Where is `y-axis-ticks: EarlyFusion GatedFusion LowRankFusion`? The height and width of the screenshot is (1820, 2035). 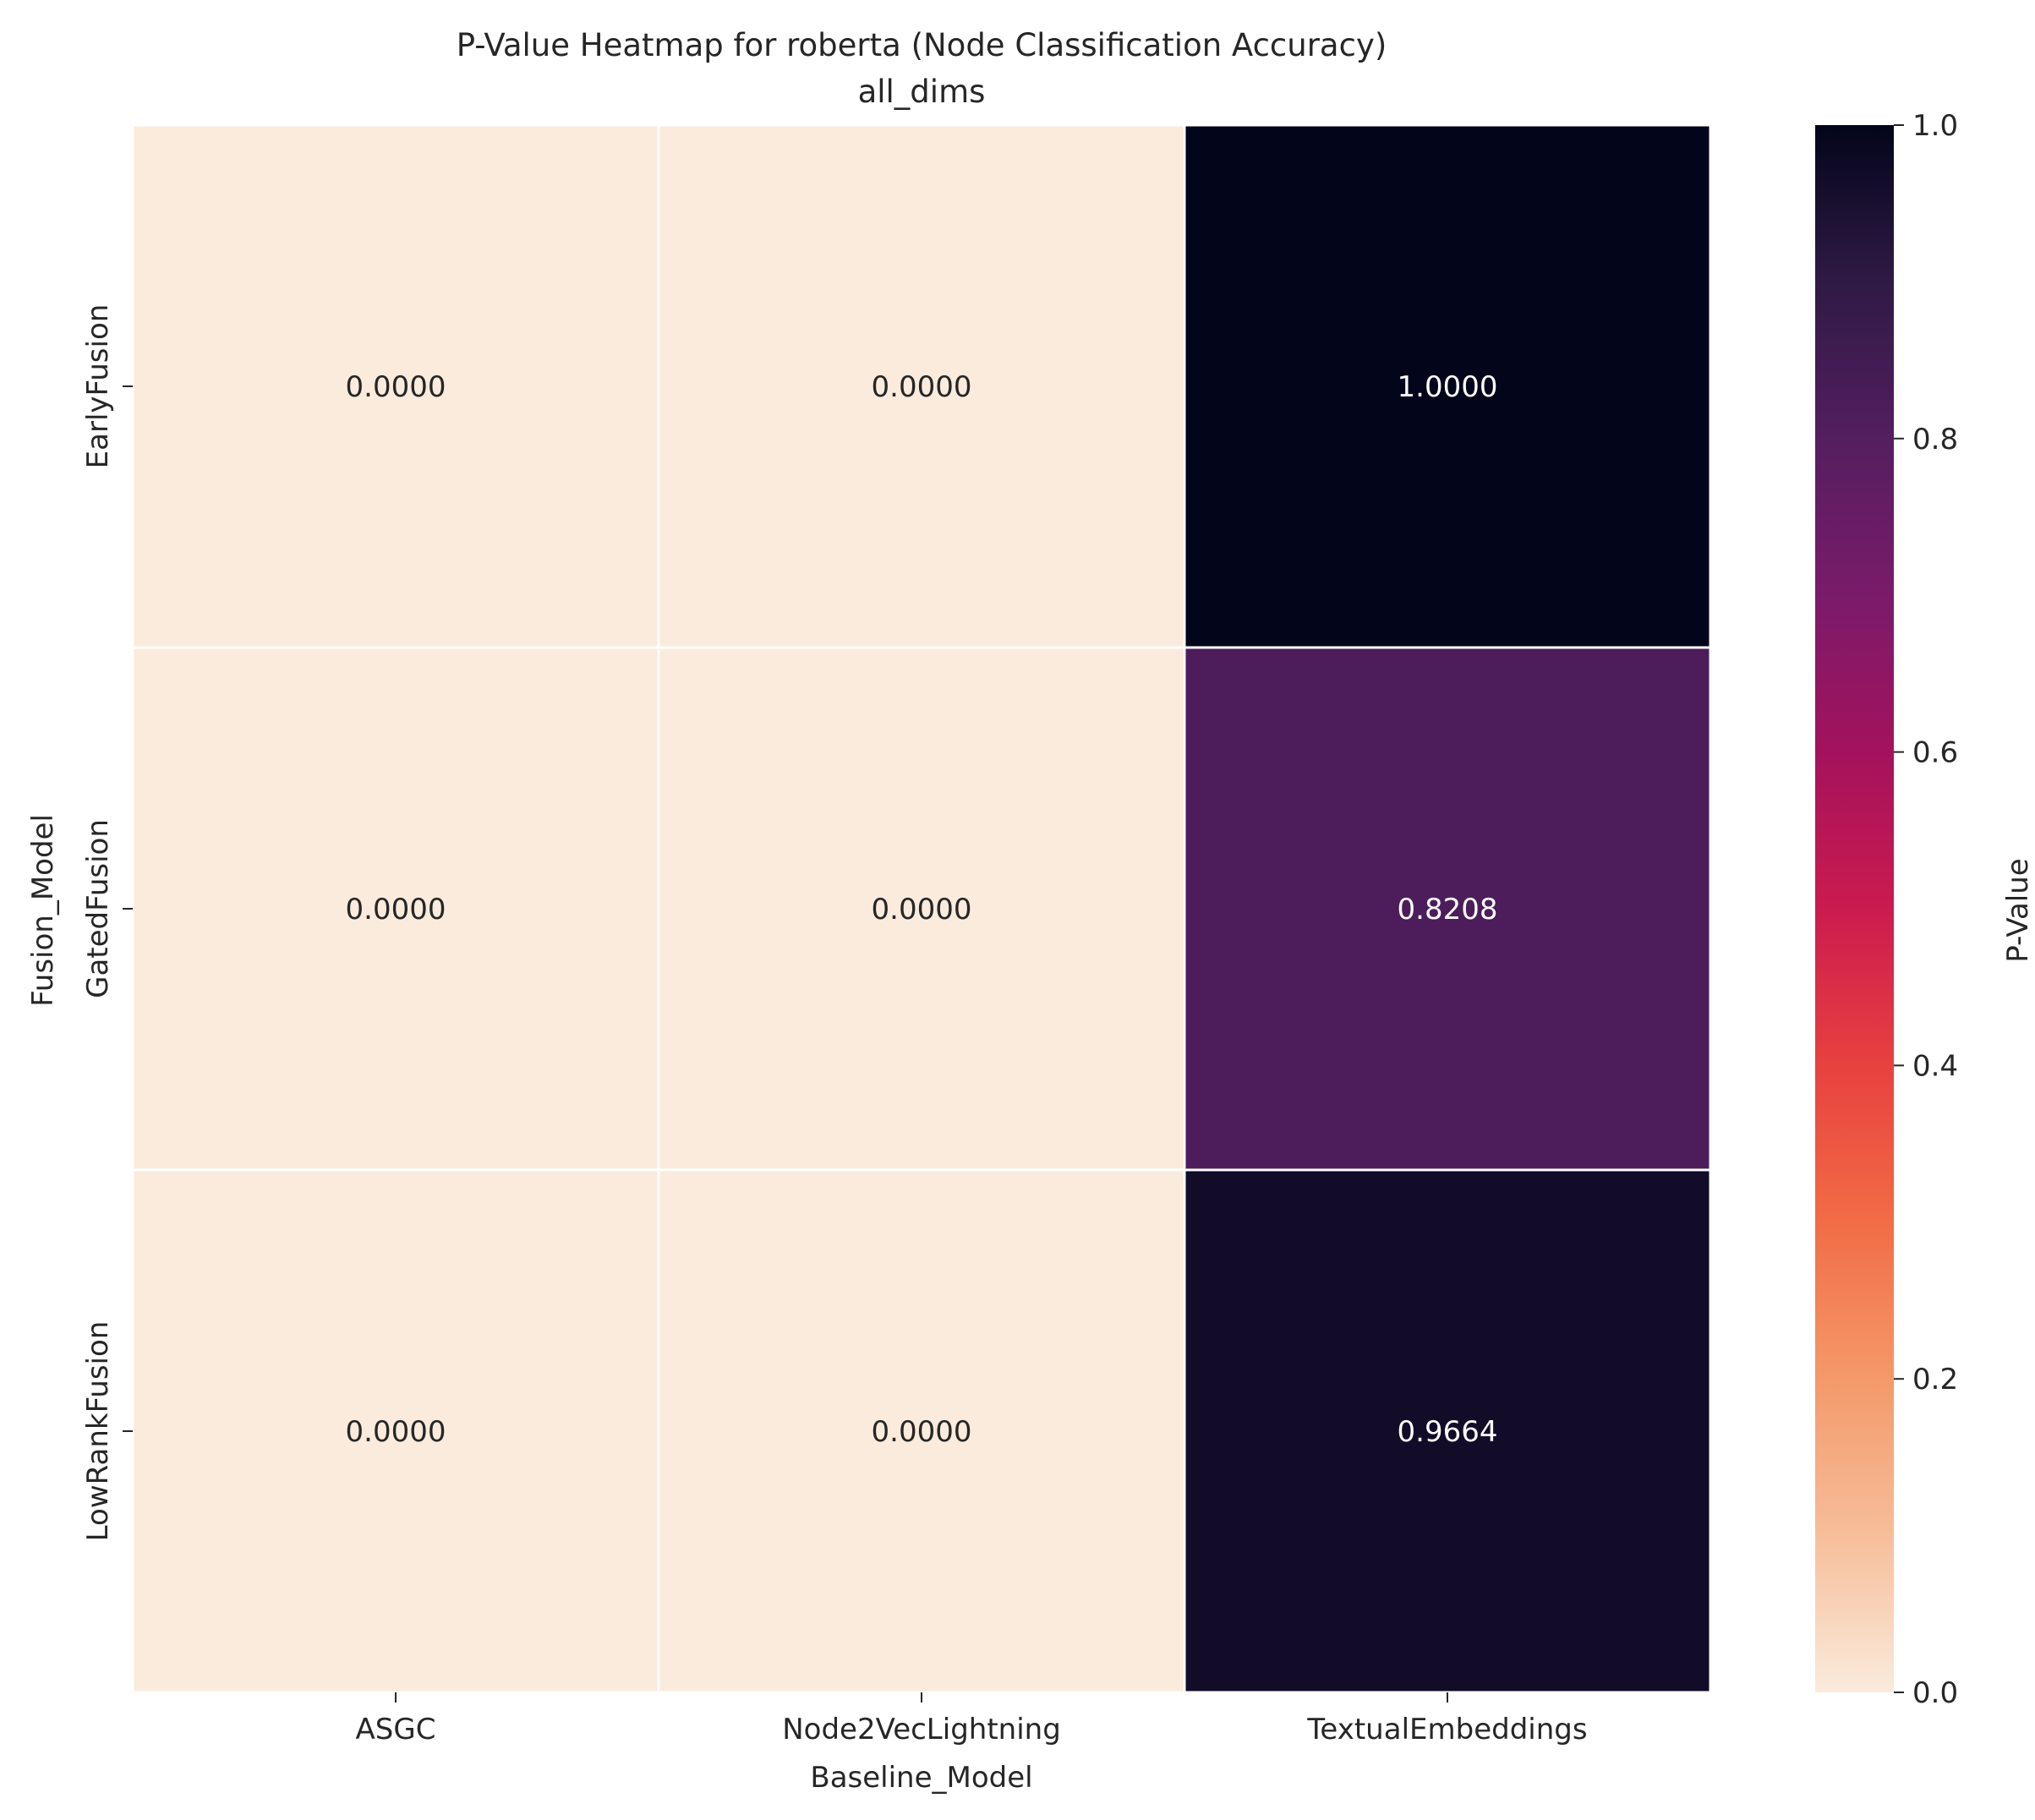 y-axis-ticks: EarlyFusion GatedFusion LowRankFusion is located at coordinates (107, 923).